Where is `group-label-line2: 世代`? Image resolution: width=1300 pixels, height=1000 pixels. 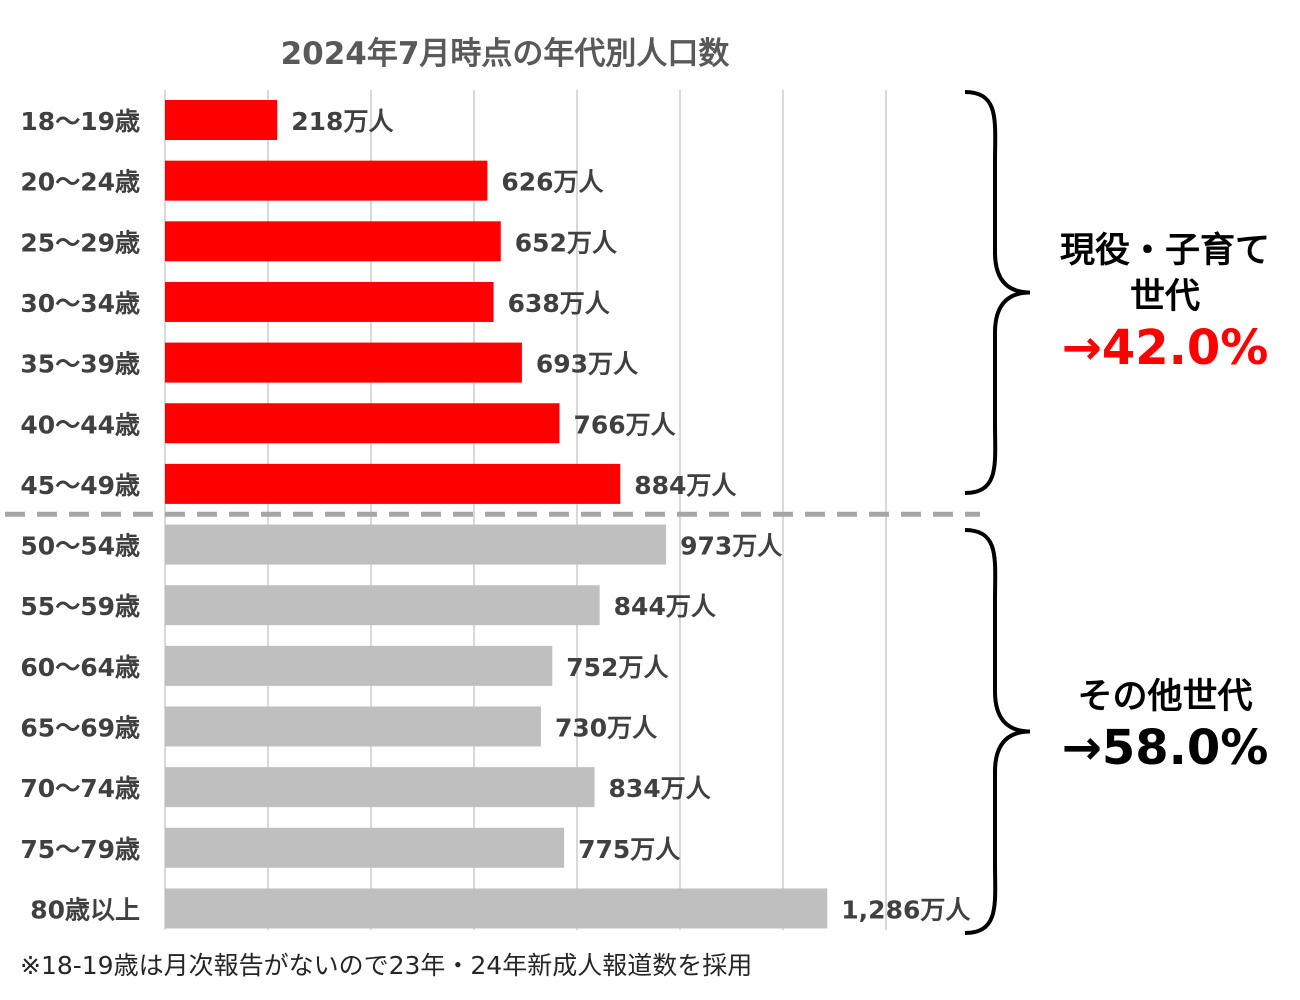 group-label-line2: 世代 is located at coordinates (1164, 297).